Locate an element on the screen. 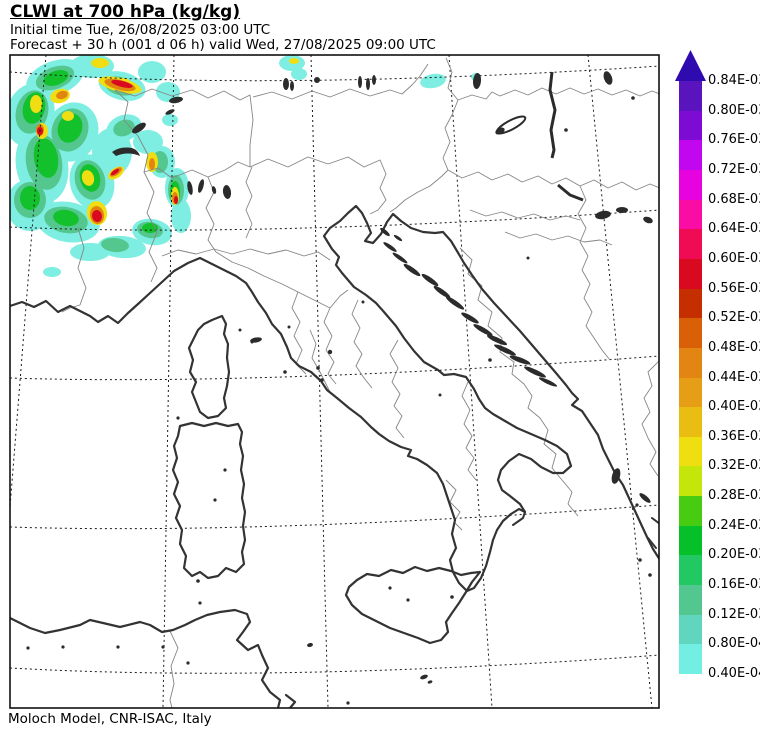  rhone-river is located at coordinates (74, 270).